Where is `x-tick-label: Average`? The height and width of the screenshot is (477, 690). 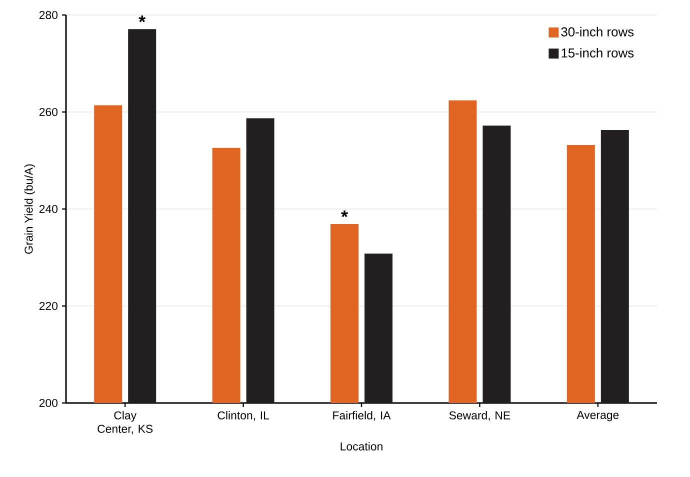 x-tick-label: Average is located at coordinates (597, 416).